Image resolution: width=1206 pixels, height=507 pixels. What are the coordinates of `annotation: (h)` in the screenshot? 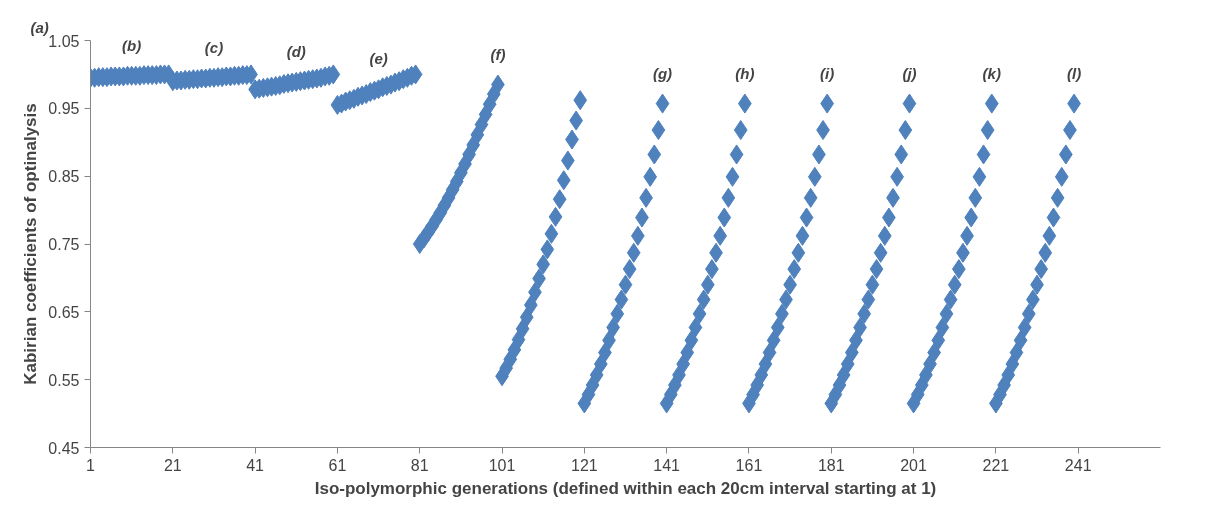 It's located at (745, 73).